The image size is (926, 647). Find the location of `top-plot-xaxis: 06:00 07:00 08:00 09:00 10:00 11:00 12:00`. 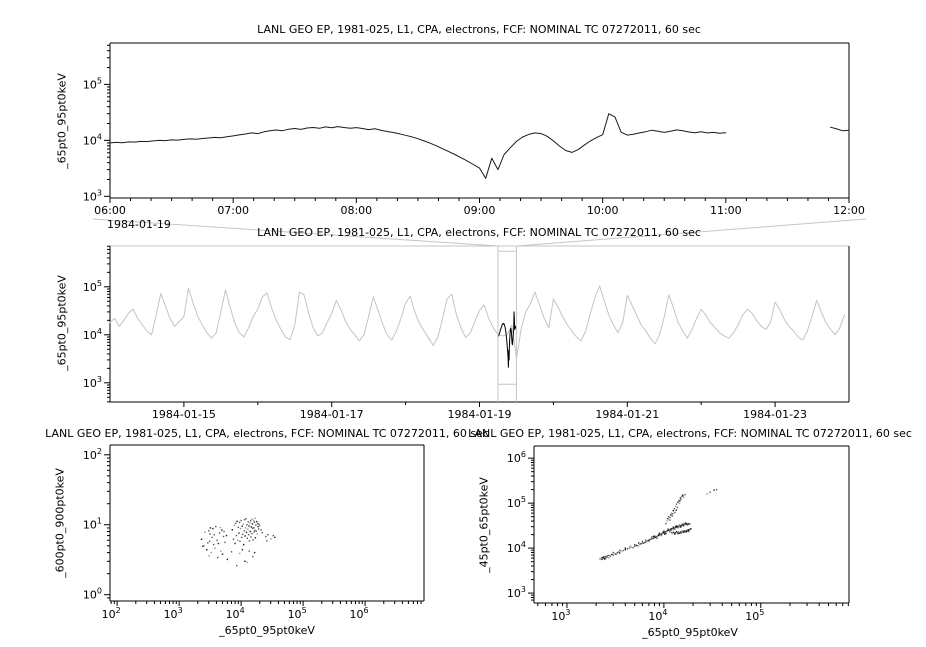

top-plot-xaxis: 06:00 07:00 08:00 09:00 10:00 11:00 12:00 is located at coordinates (479, 207).